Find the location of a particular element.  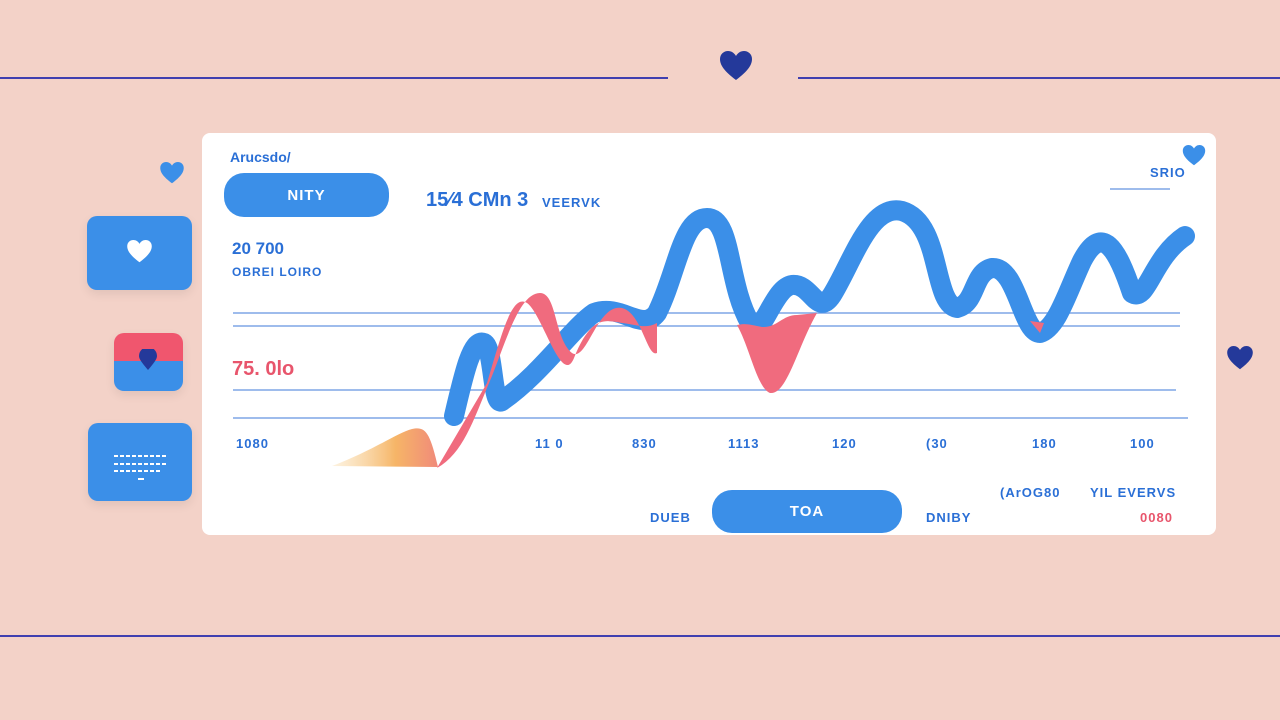

sidebar-favorites-button is located at coordinates (139, 253).